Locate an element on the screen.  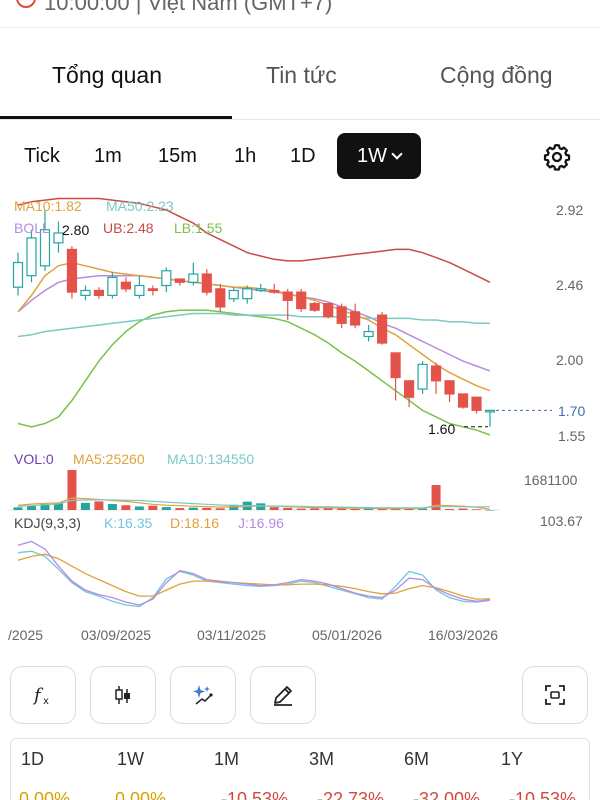
tab-overview: Tổng quan is located at coordinates (107, 75).